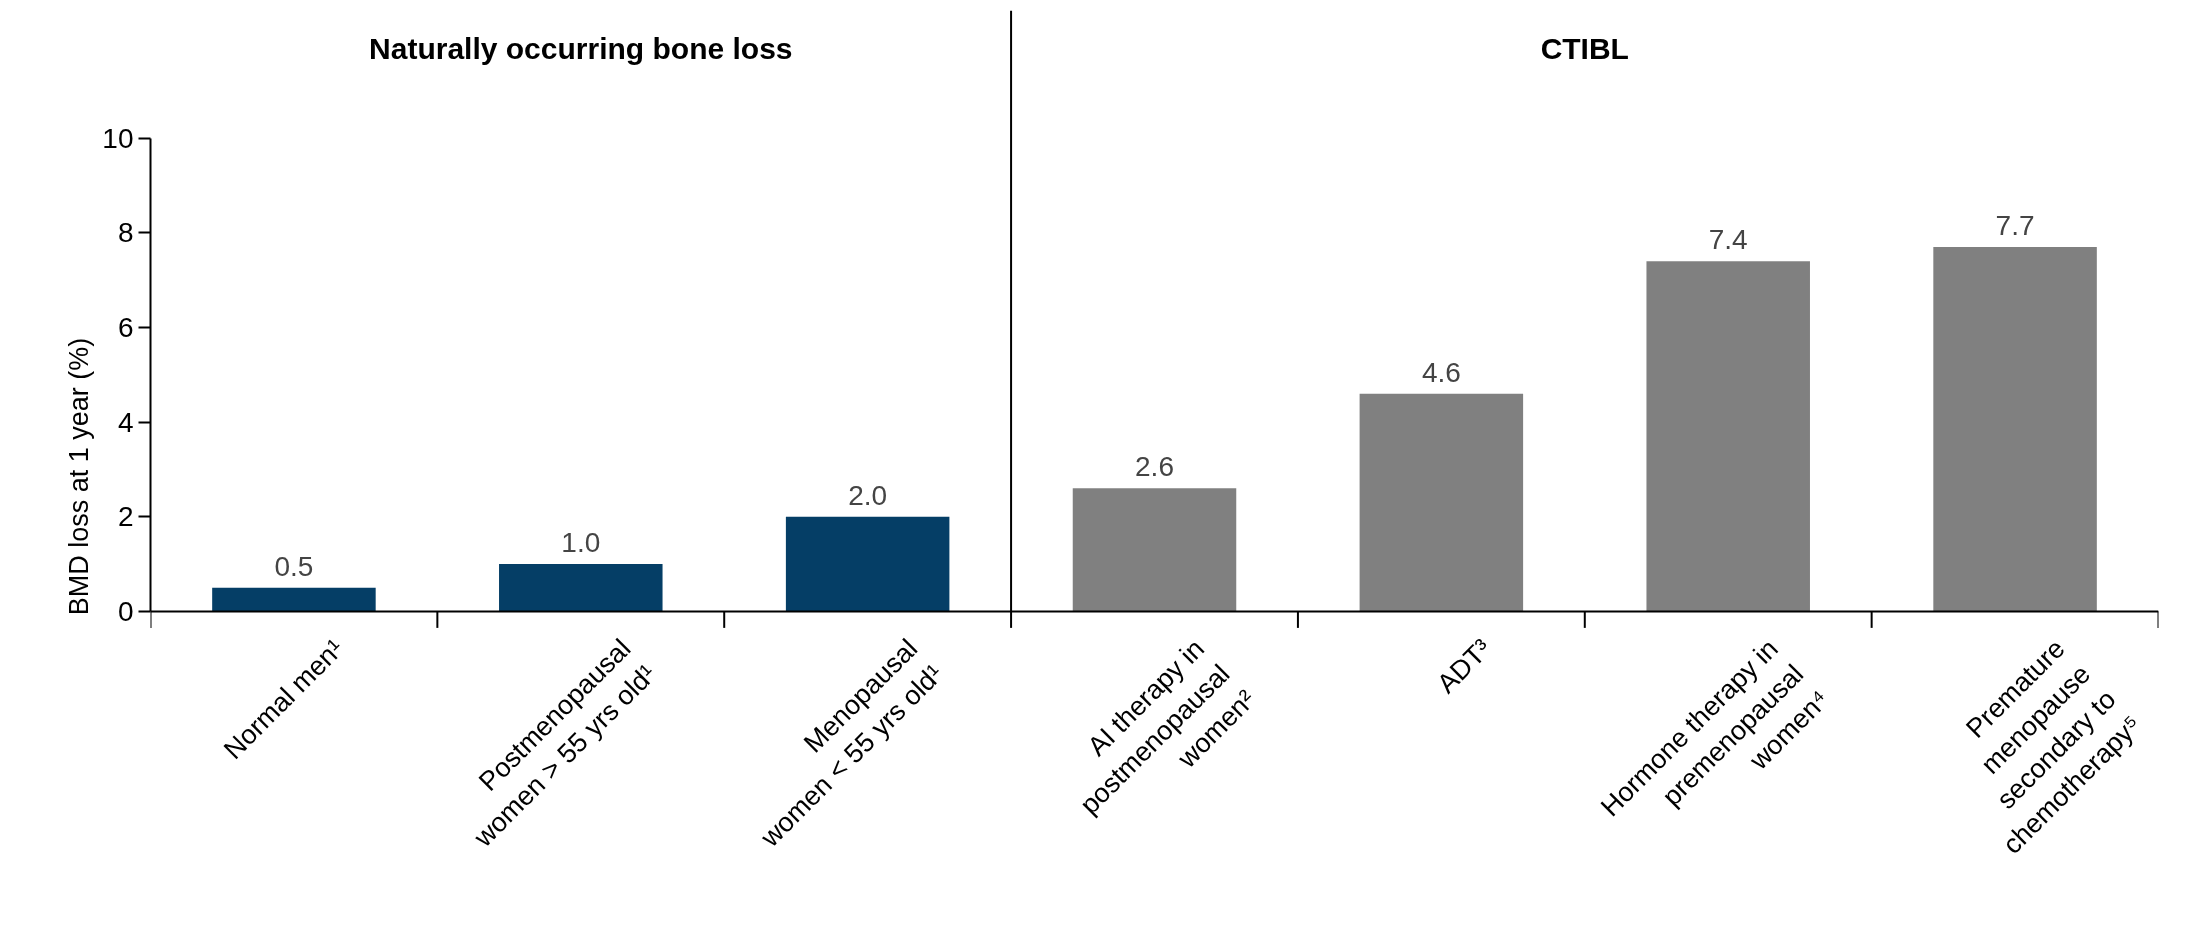  What do you see at coordinates (1584, 48) in the screenshot?
I see `text: CTIBL` at bounding box center [1584, 48].